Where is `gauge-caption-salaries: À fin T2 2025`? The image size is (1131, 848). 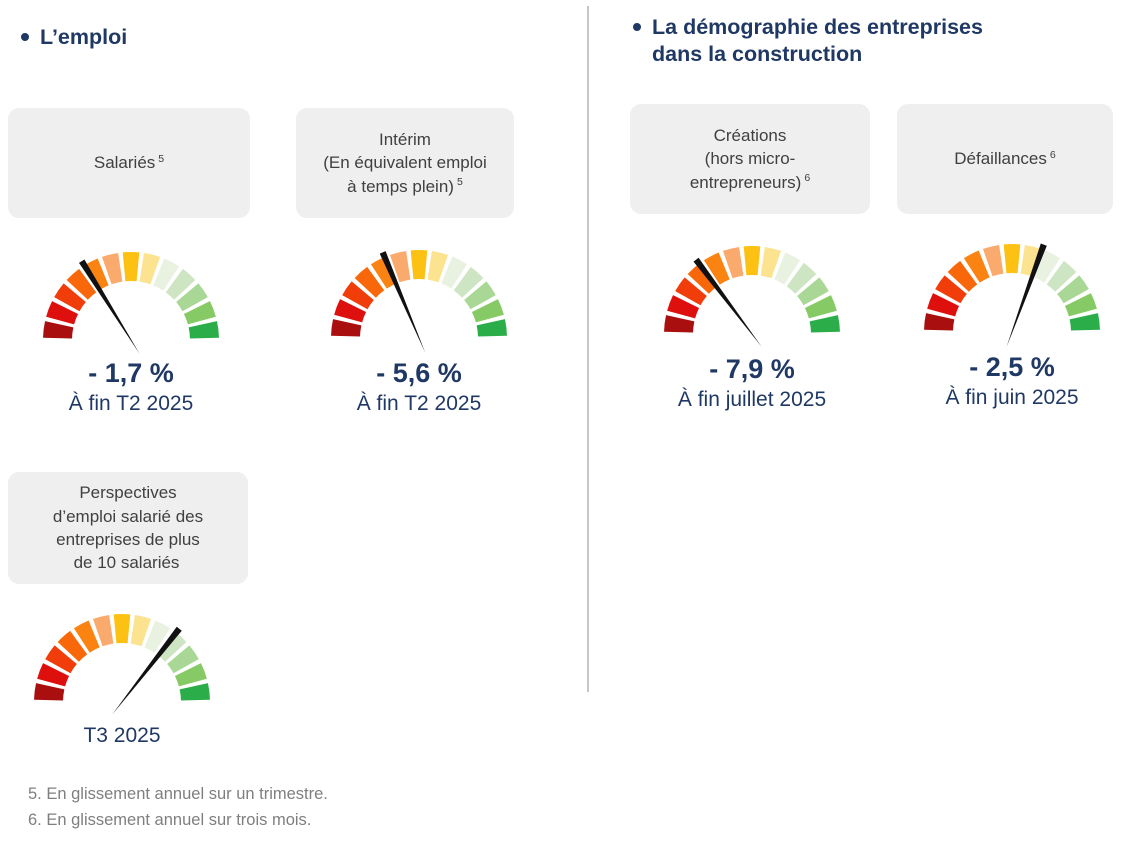
gauge-caption-salaries: À fin T2 2025 is located at coordinates (131, 403).